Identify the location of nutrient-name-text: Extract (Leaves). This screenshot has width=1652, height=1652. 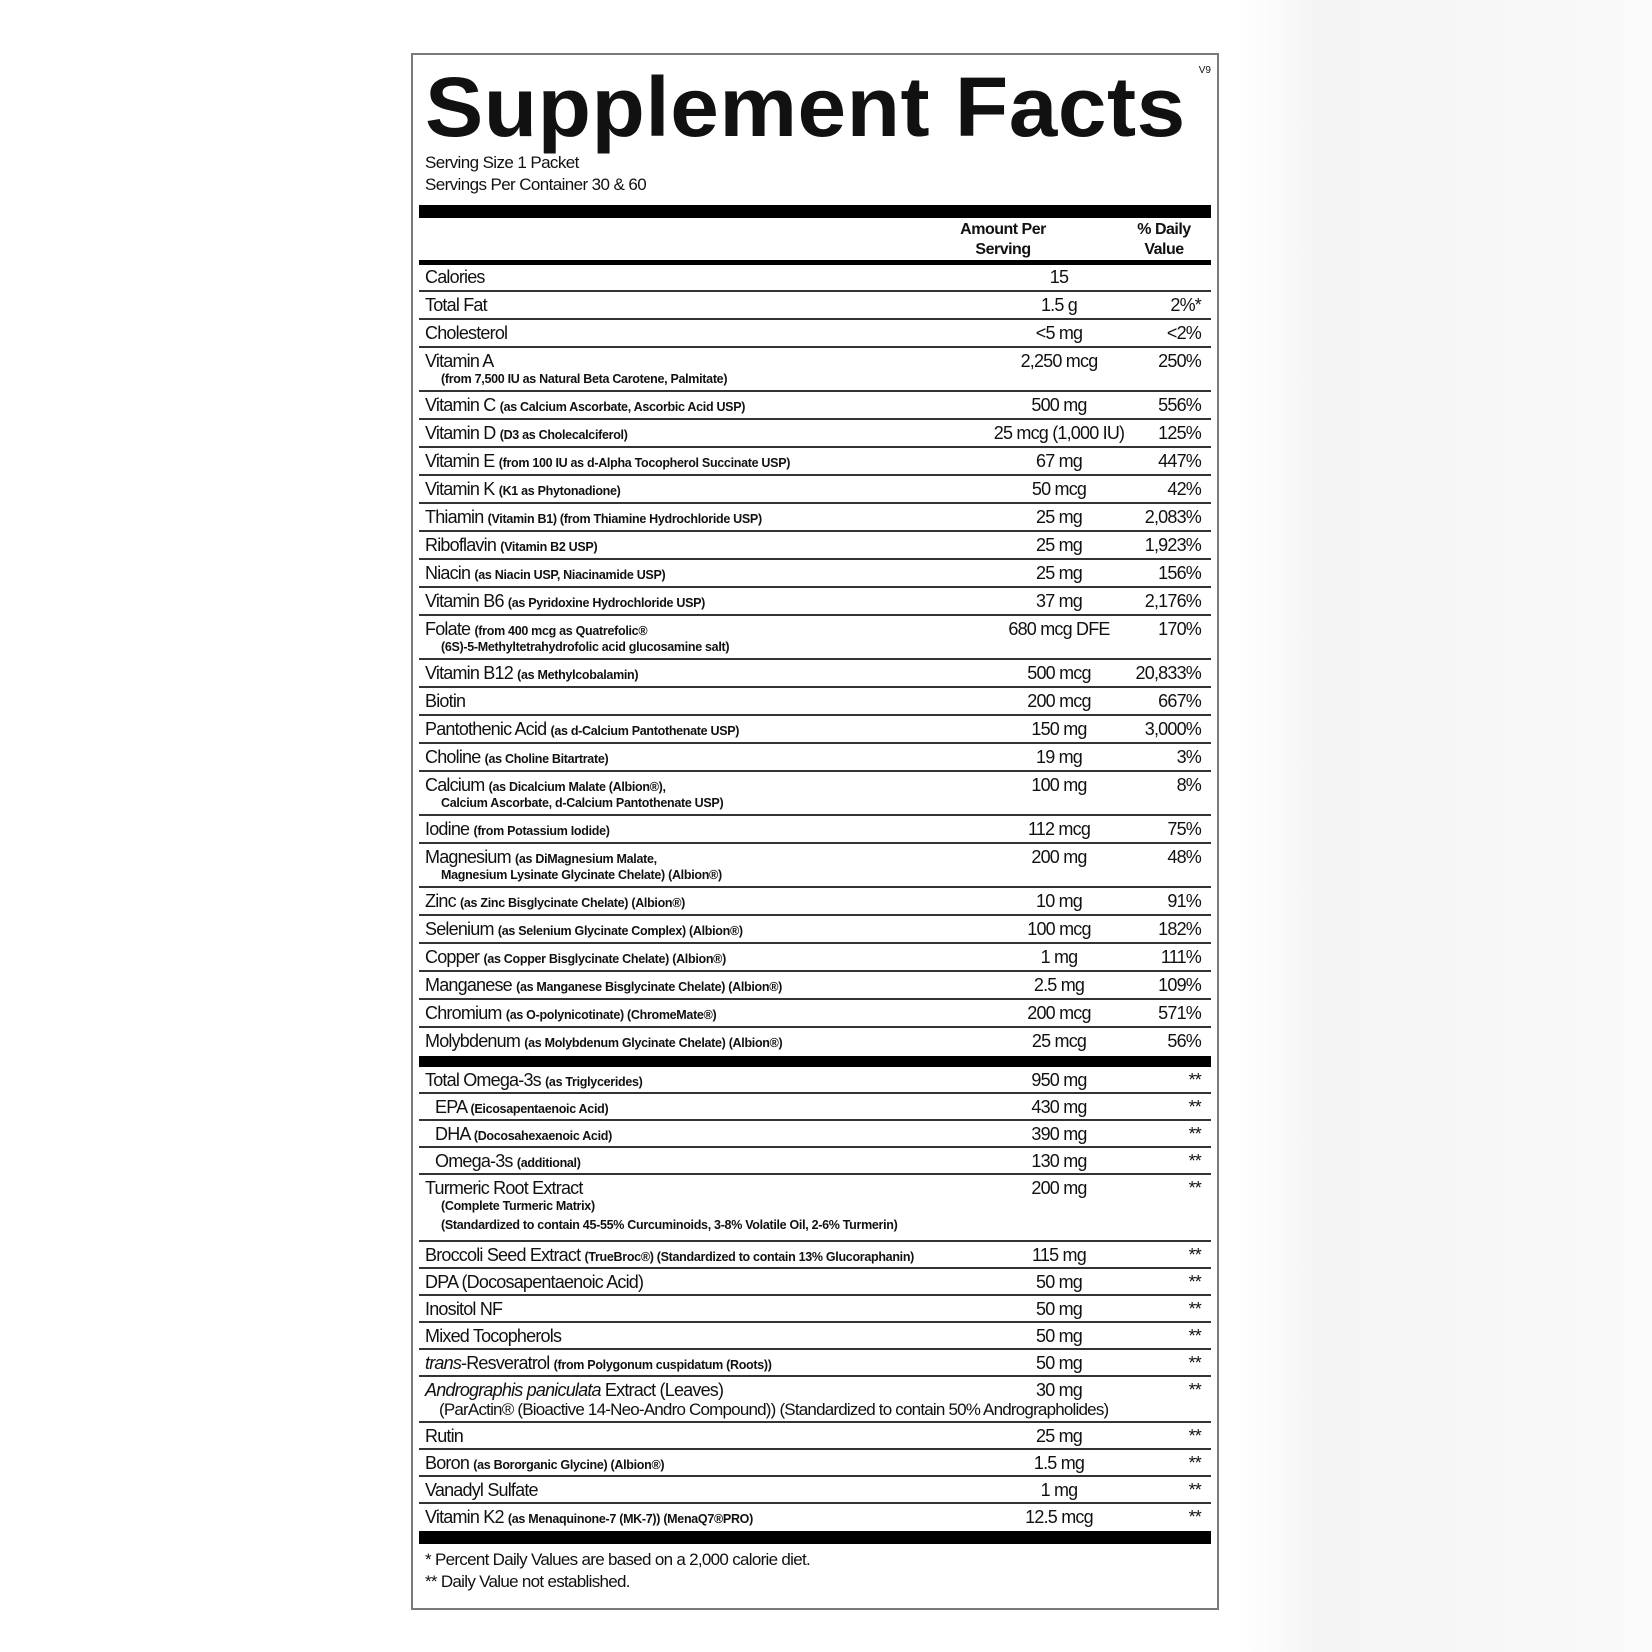
(662, 1390).